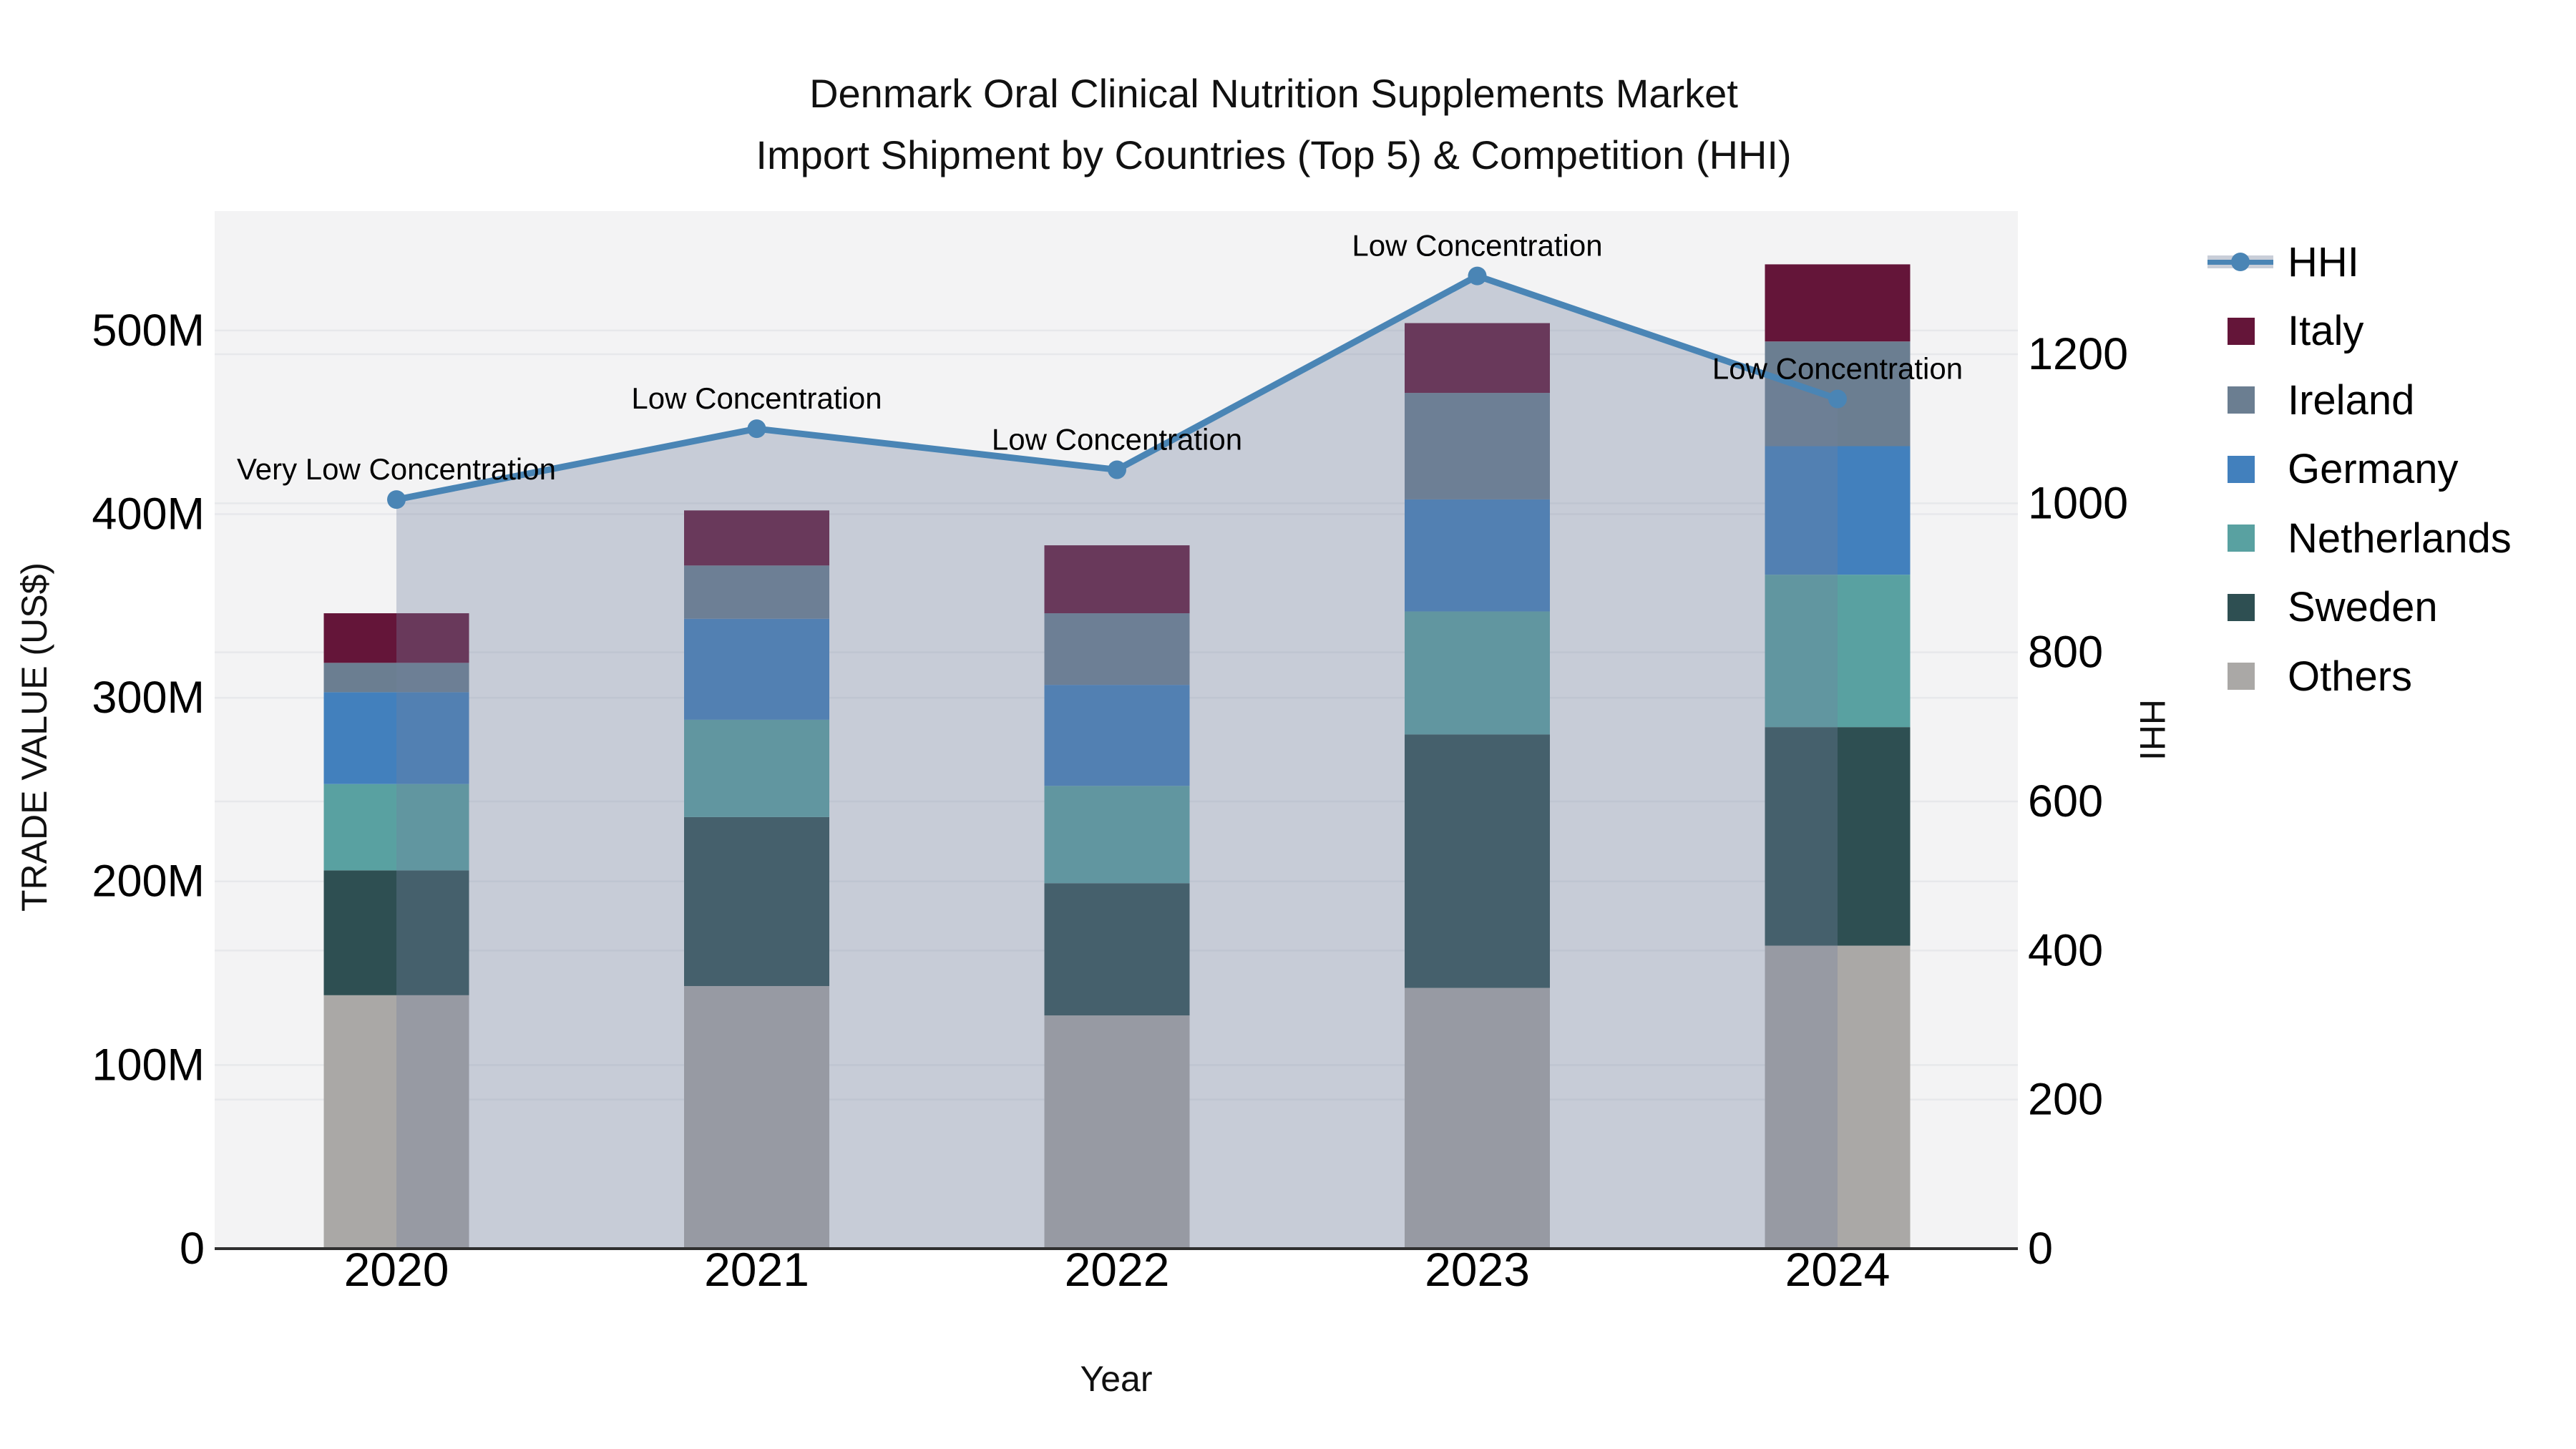 This screenshot has height=1449, width=2576. I want to click on bar-segment-2020-ireland, so click(396, 678).